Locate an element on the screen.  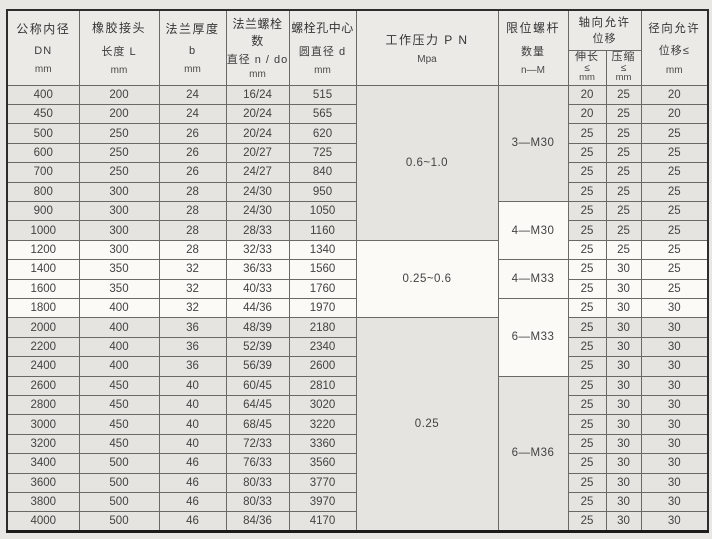
cell-dn: 600 is located at coordinates (43, 153).